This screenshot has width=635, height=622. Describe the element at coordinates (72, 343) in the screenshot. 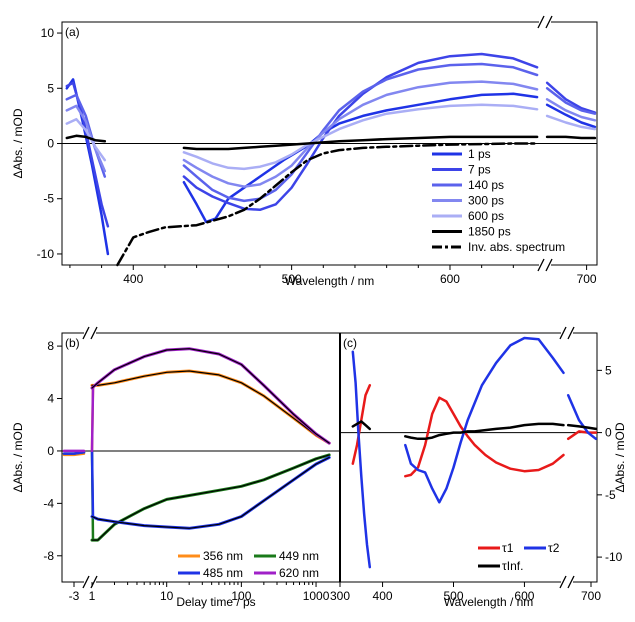

I see `panel-label: (b)` at that location.